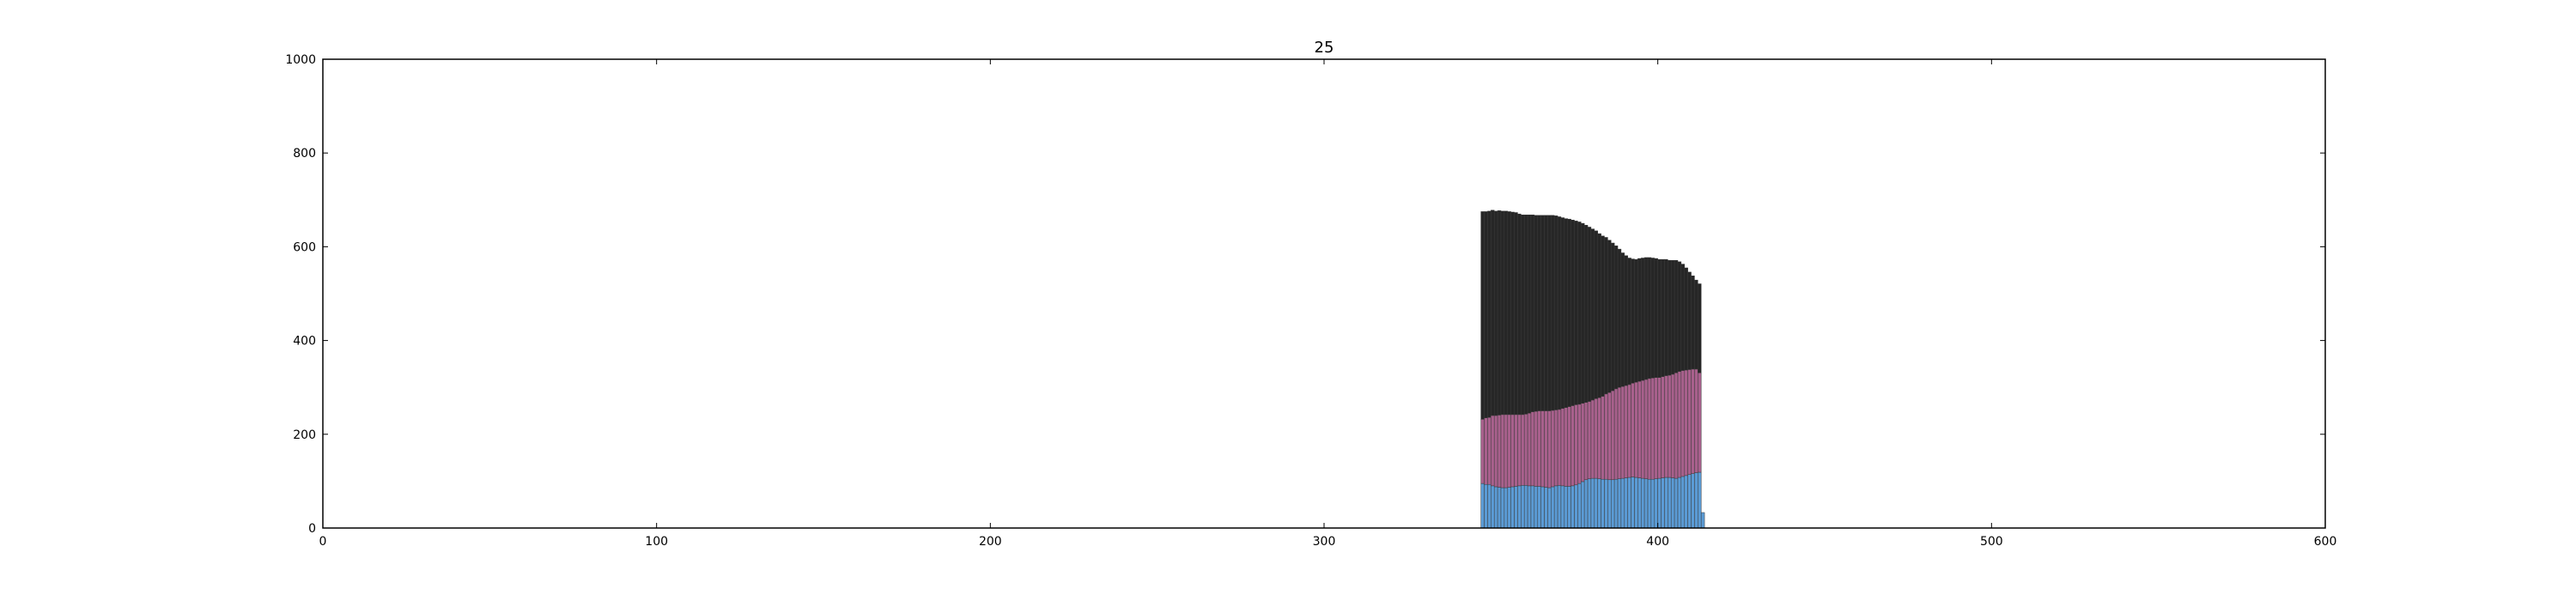 The image size is (2576, 601). I want to click on bar-segment-s0-x380, so click(1592, 503).